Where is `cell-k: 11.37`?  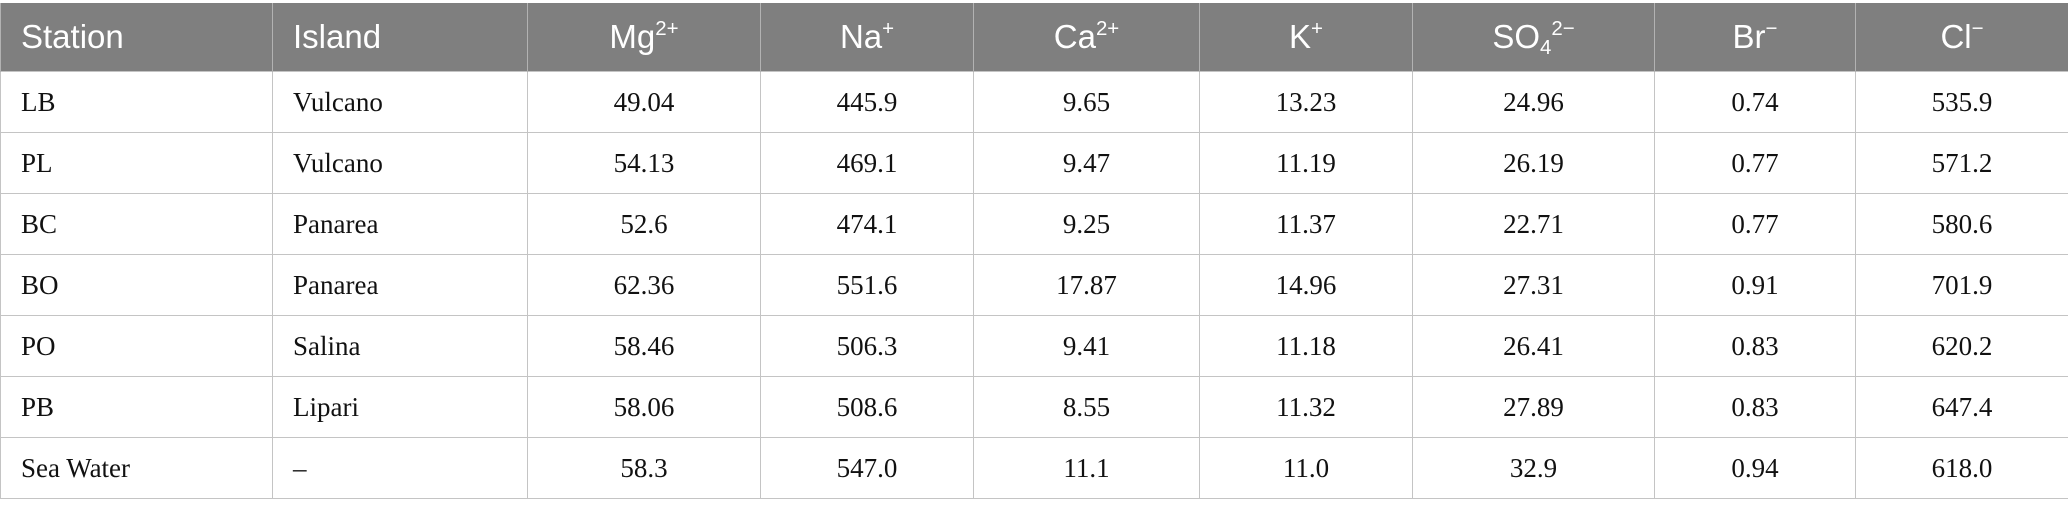
cell-k: 11.37 is located at coordinates (1306, 224).